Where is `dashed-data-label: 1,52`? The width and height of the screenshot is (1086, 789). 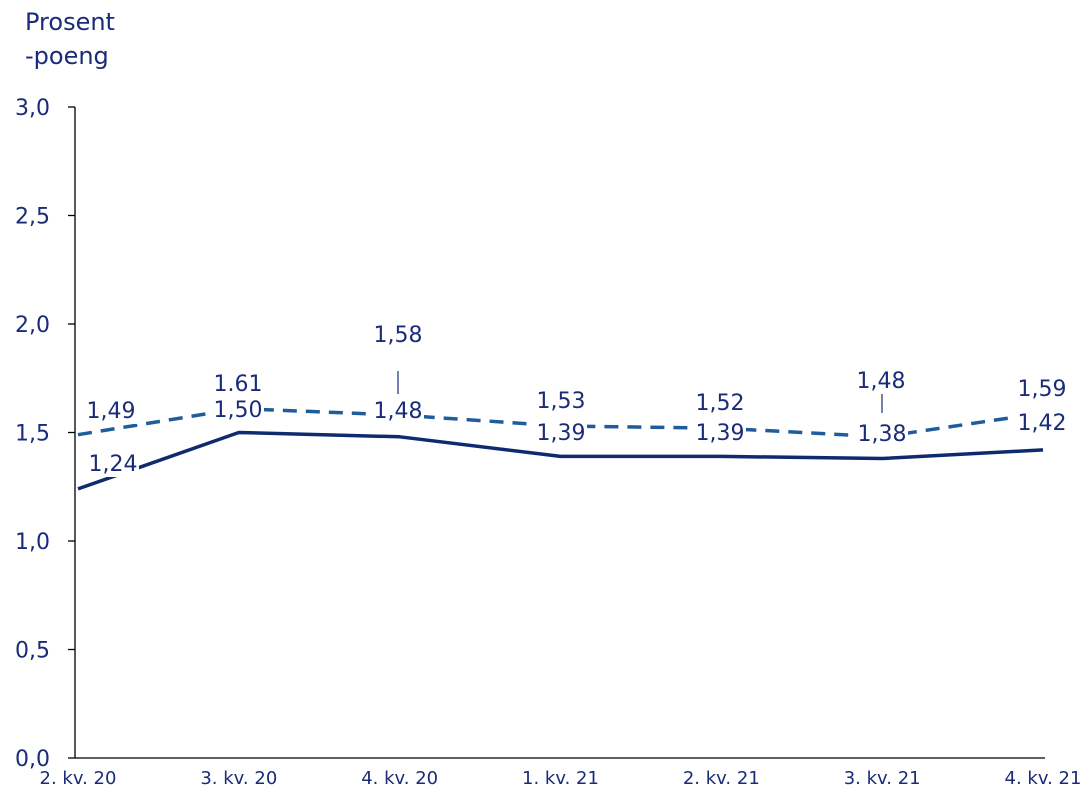 dashed-data-label: 1,52 is located at coordinates (720, 403).